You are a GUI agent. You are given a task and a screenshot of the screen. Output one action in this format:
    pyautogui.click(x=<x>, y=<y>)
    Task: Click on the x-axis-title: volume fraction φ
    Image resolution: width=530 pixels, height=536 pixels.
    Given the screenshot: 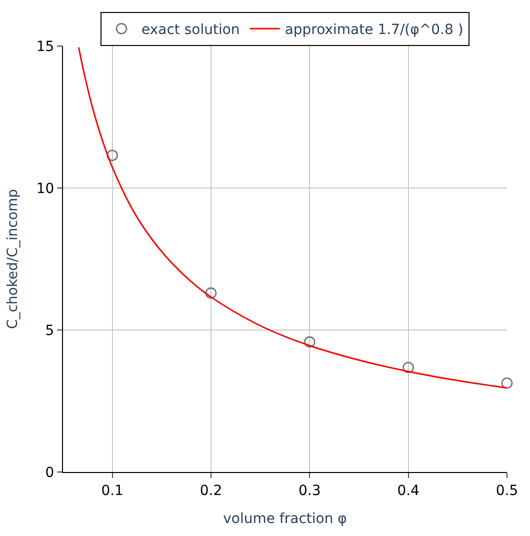 What is the action you would take?
    pyautogui.click(x=285, y=519)
    